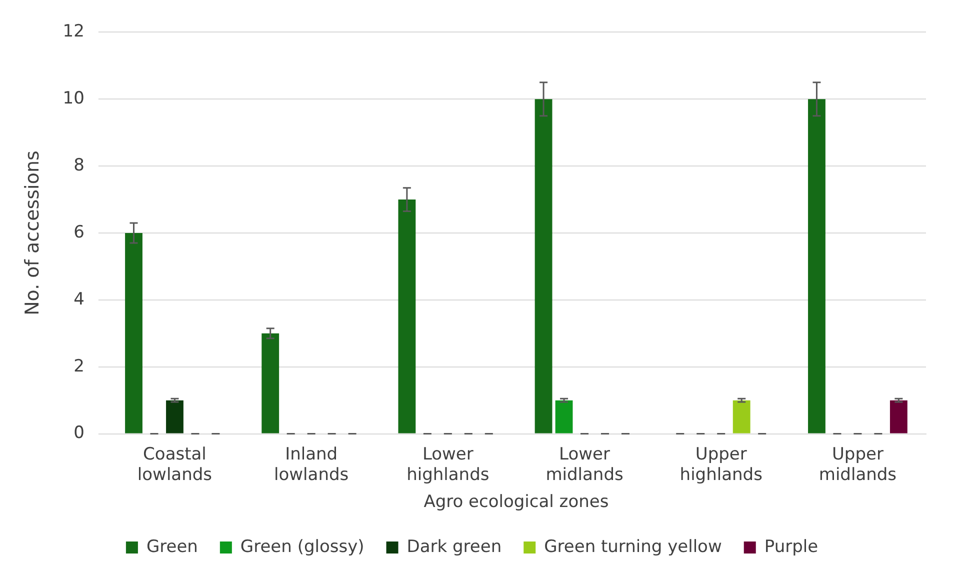 Image resolution: width=954 pixels, height=579 pixels. I want to click on legend-label: Green (glossy), so click(302, 546).